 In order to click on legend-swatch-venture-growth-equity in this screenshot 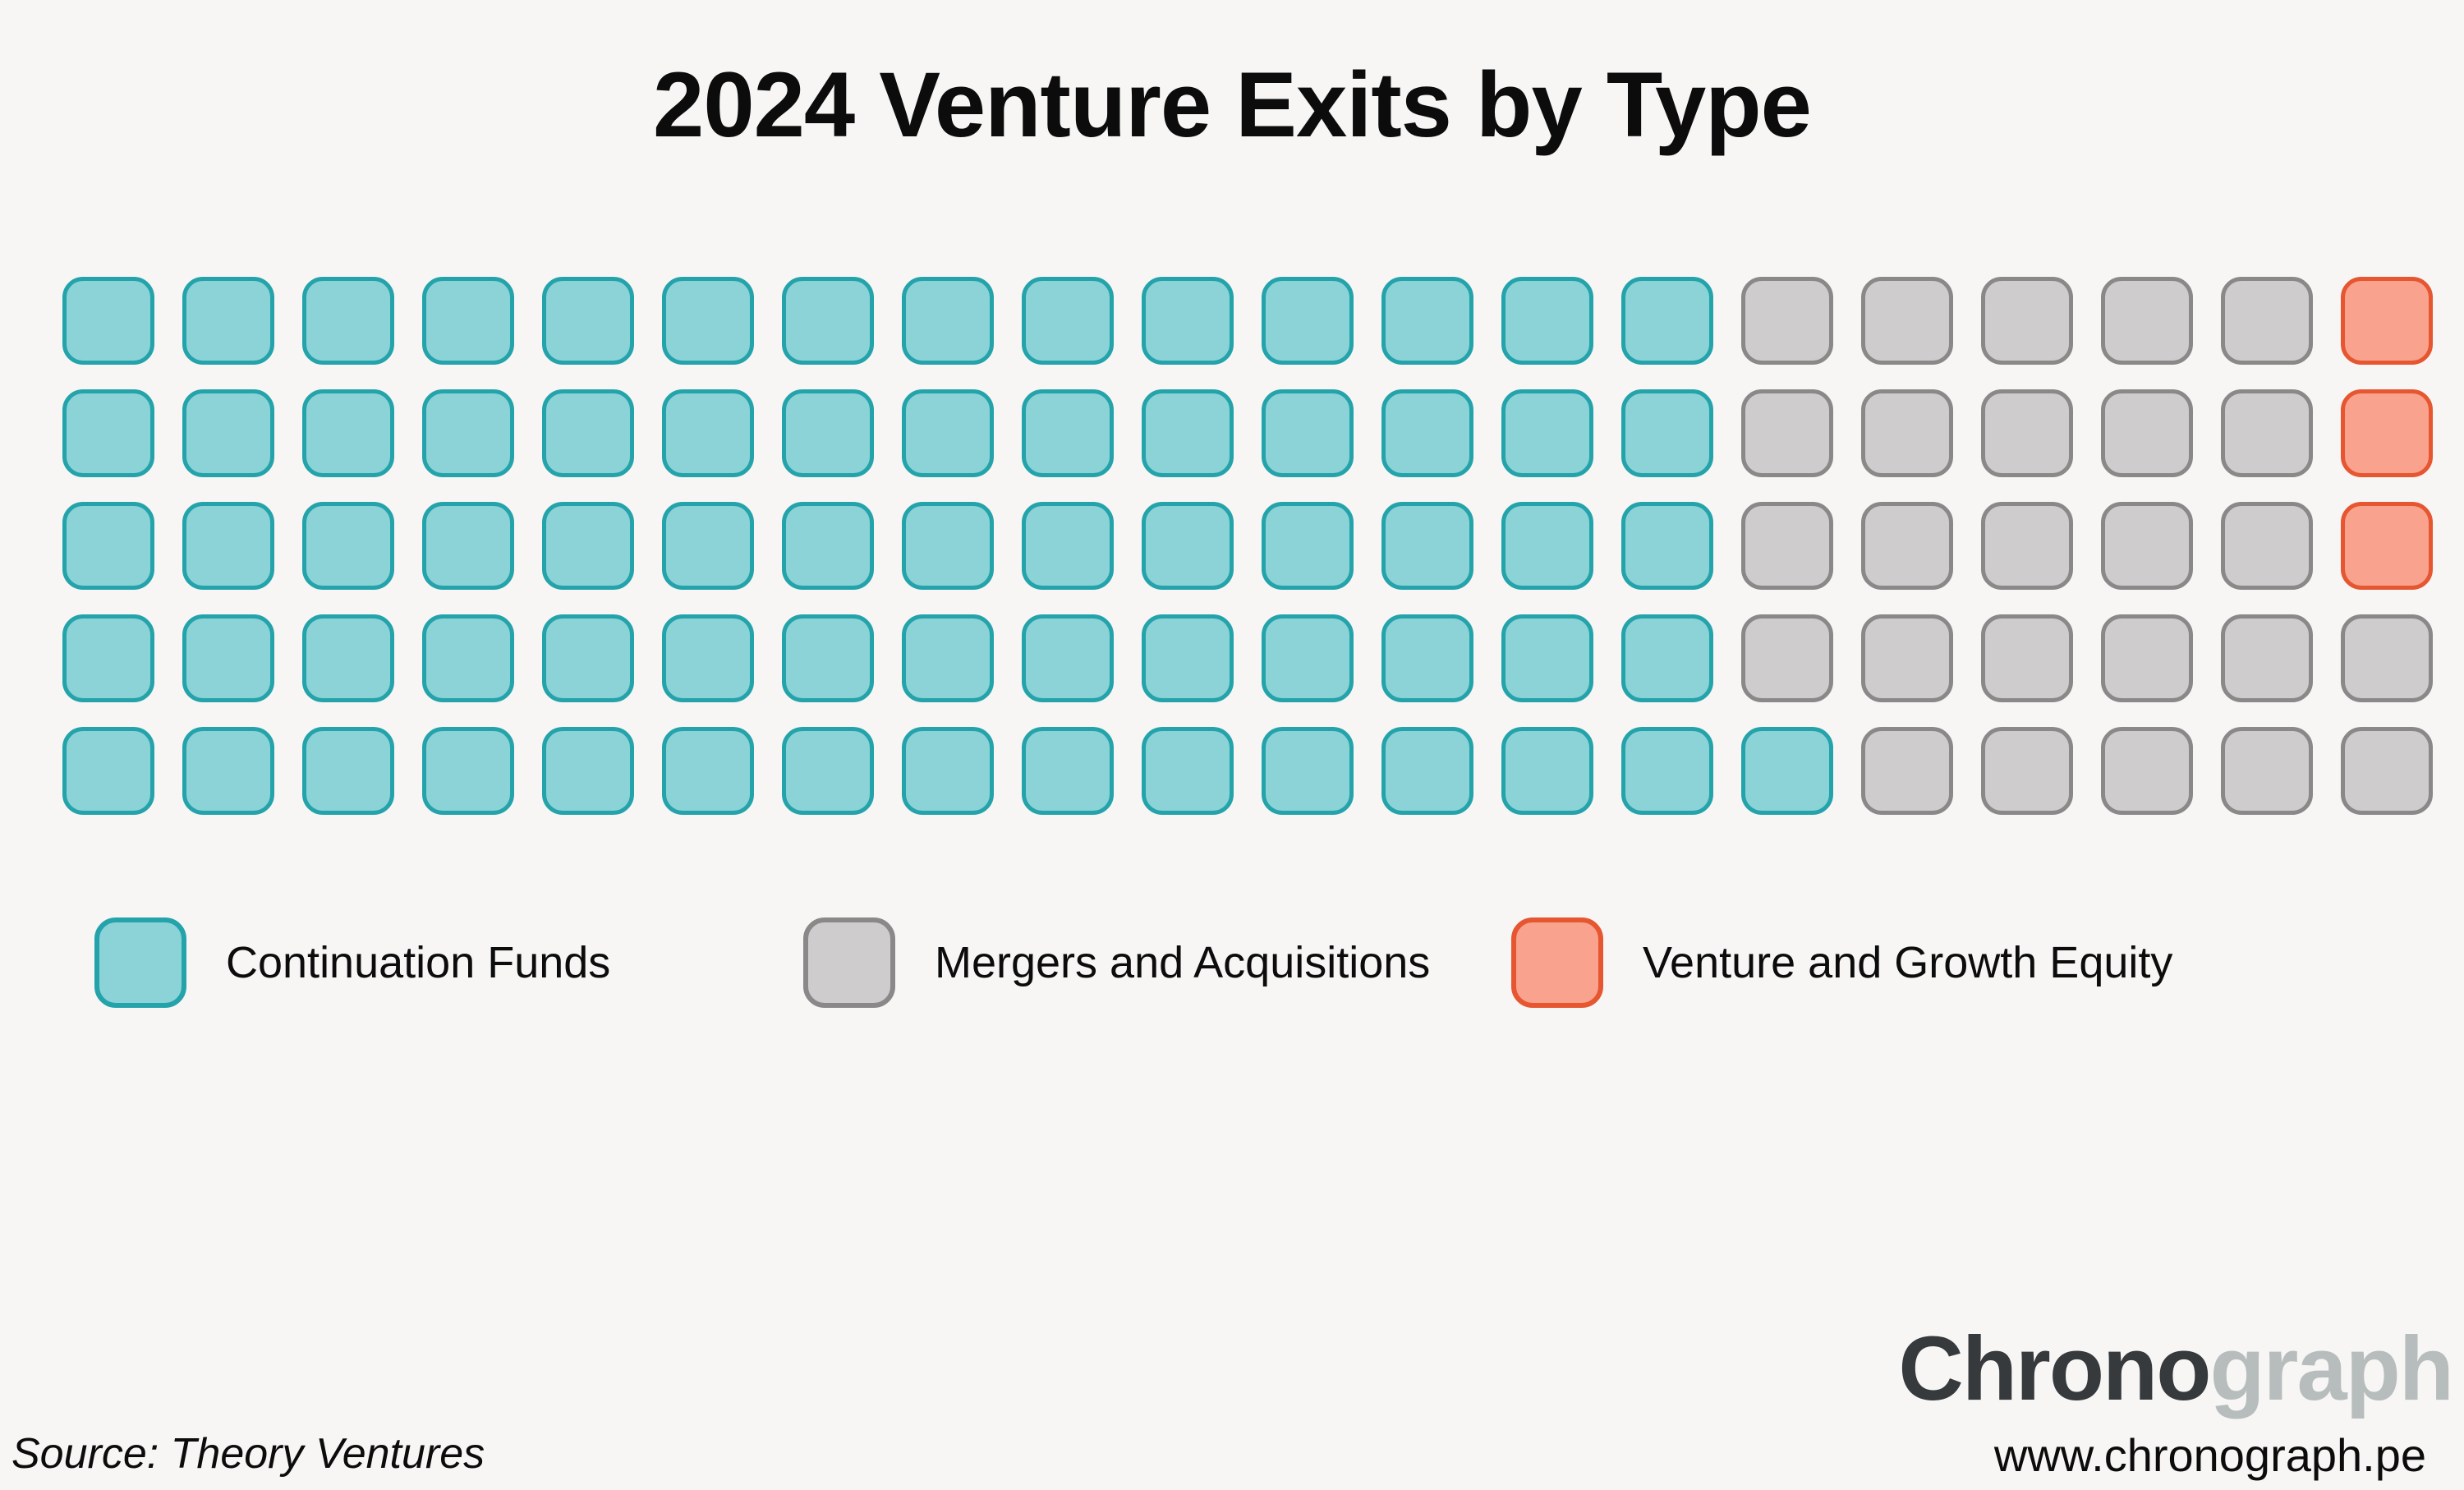, I will do `click(1557, 963)`.